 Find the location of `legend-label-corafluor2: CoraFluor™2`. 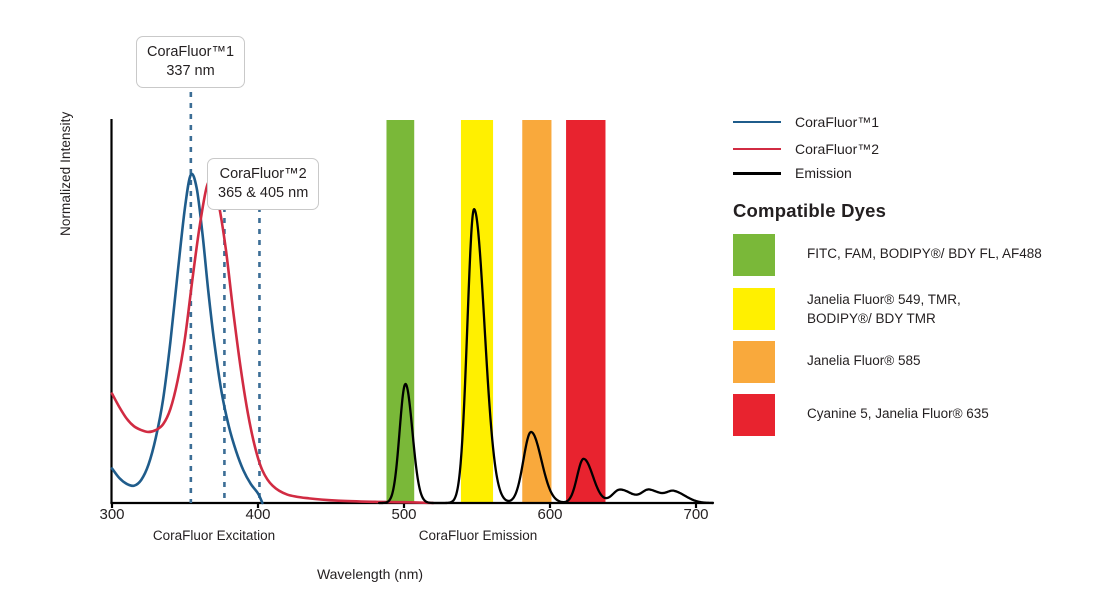

legend-label-corafluor2: CoraFluor™2 is located at coordinates (837, 149).